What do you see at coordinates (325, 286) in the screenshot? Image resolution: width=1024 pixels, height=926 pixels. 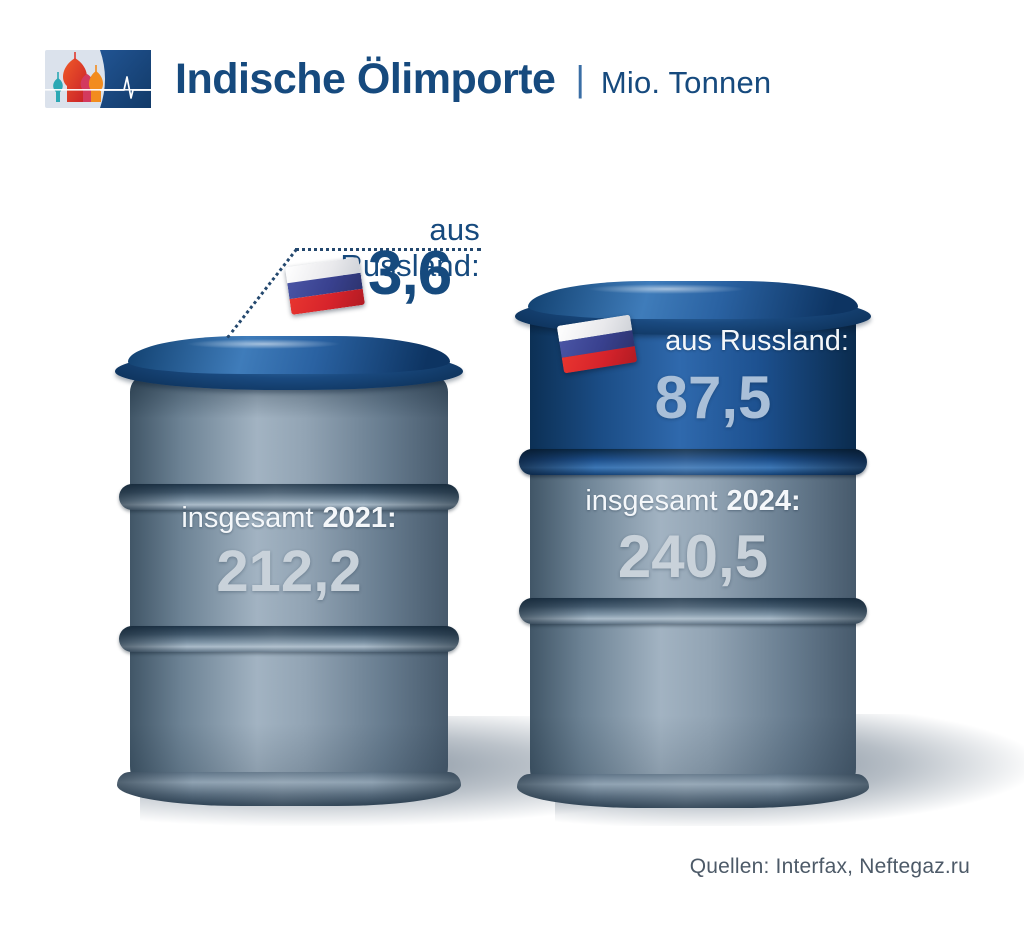 I see `russia-flag-icon` at bounding box center [325, 286].